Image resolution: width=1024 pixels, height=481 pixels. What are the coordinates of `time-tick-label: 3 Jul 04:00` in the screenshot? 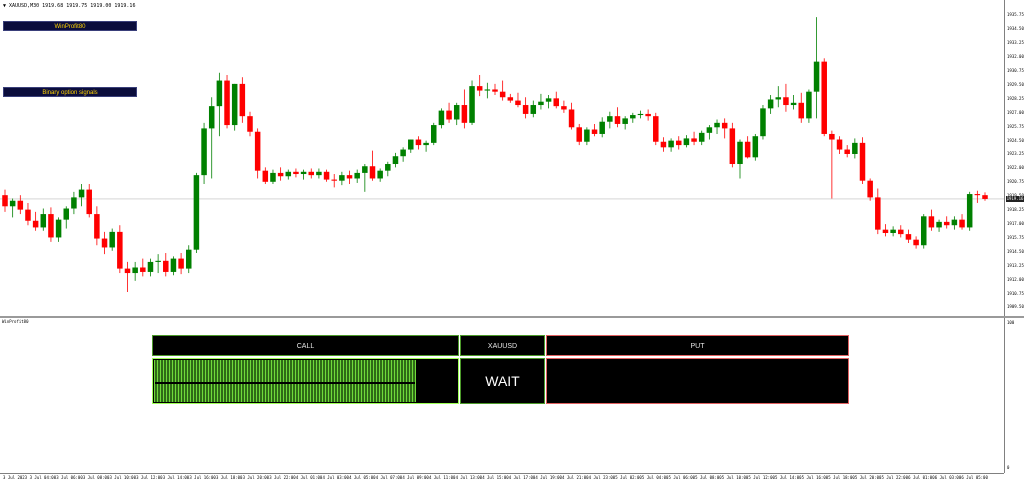 It's located at (43, 477).